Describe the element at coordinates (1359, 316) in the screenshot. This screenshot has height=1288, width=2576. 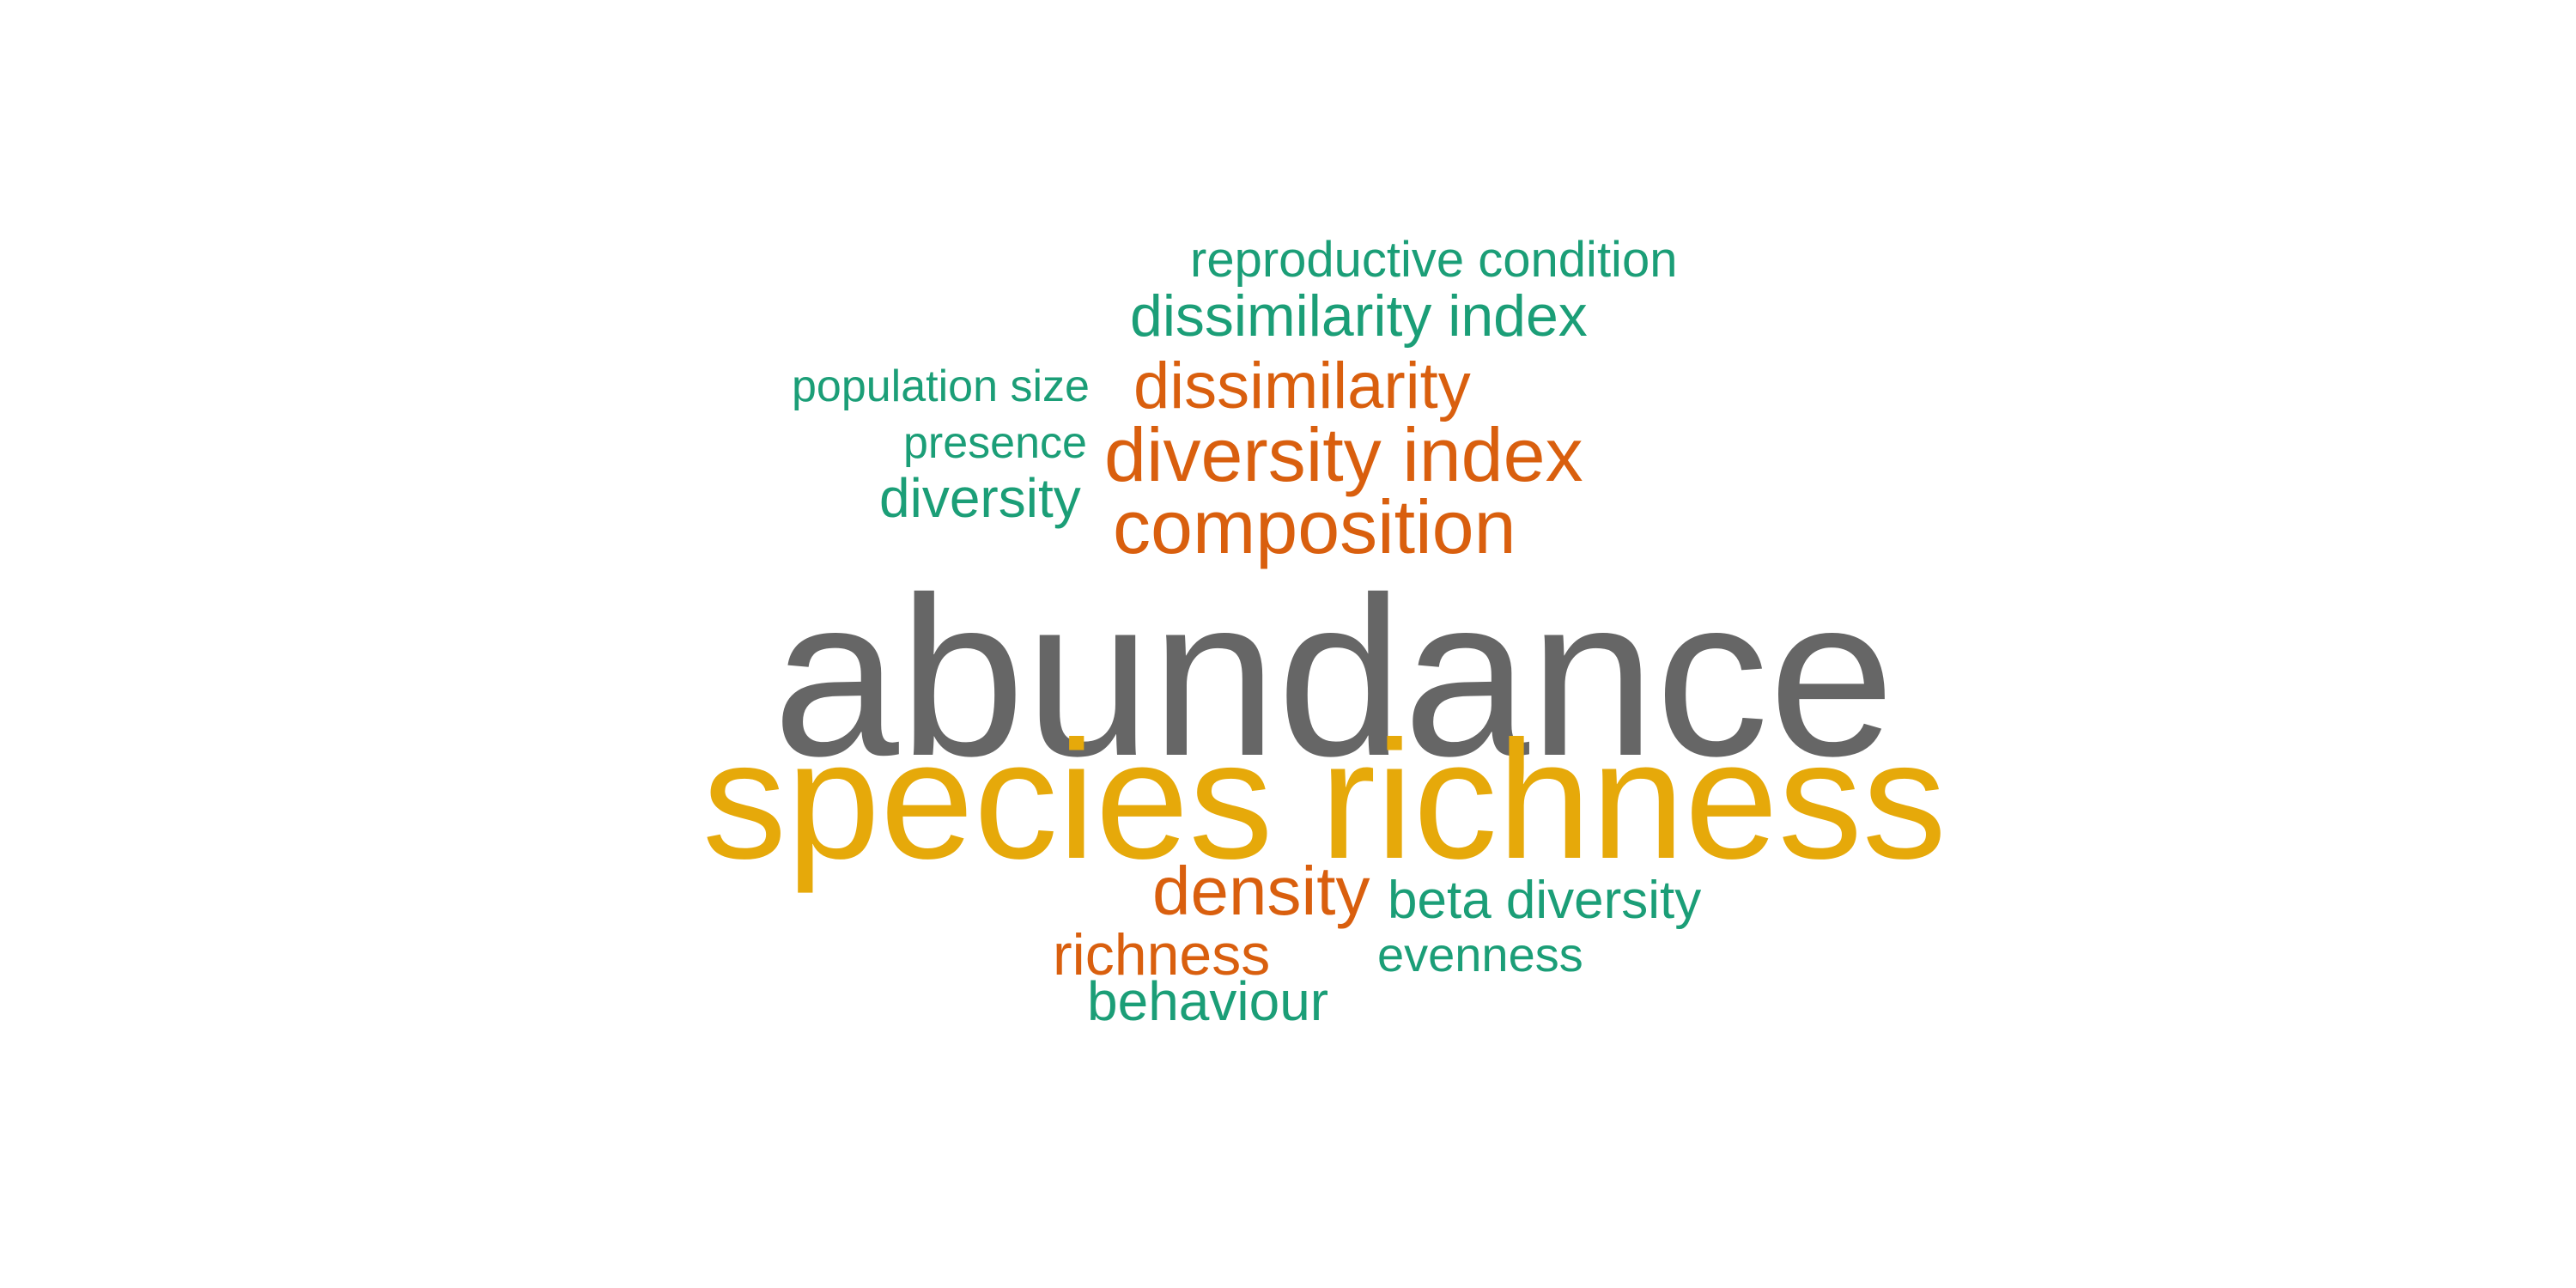
I see `word-dissimilarity-index: dissimilarity index` at that location.